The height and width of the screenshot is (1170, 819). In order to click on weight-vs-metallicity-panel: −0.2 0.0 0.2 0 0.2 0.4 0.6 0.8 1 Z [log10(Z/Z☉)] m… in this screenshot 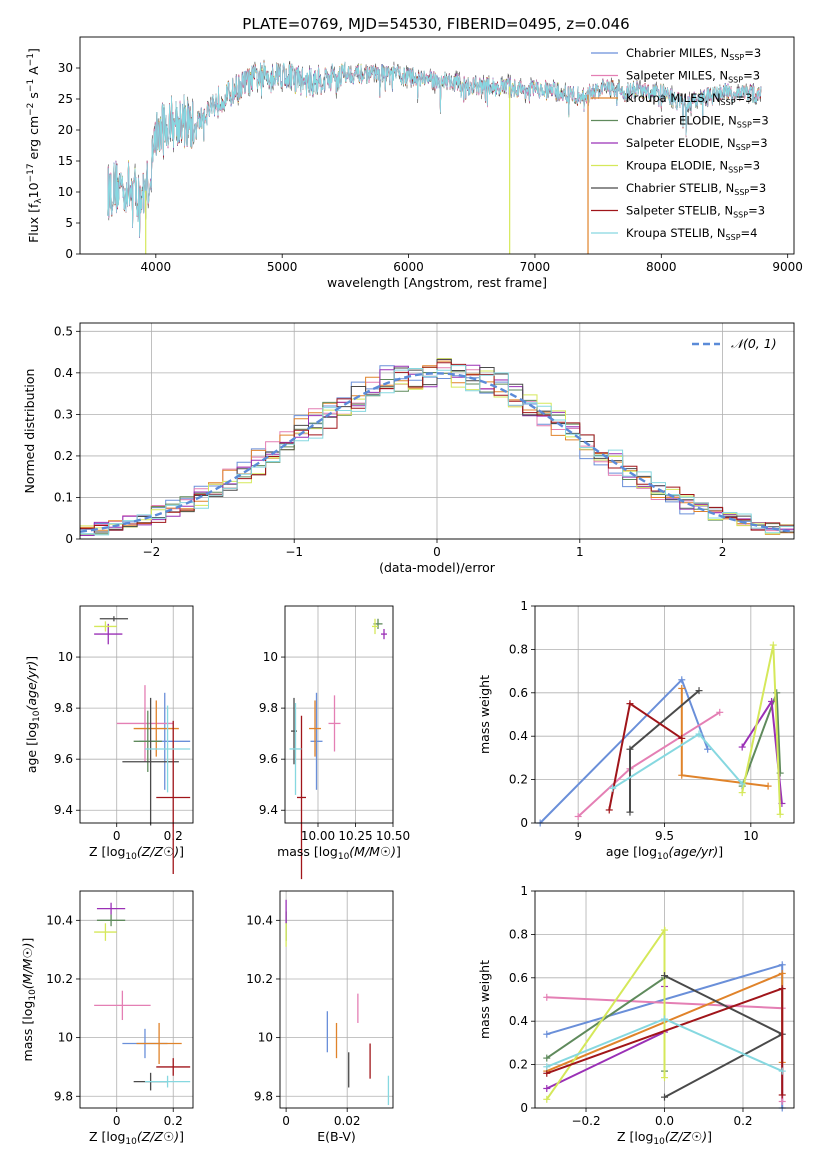, I will do `click(636, 1015)`.